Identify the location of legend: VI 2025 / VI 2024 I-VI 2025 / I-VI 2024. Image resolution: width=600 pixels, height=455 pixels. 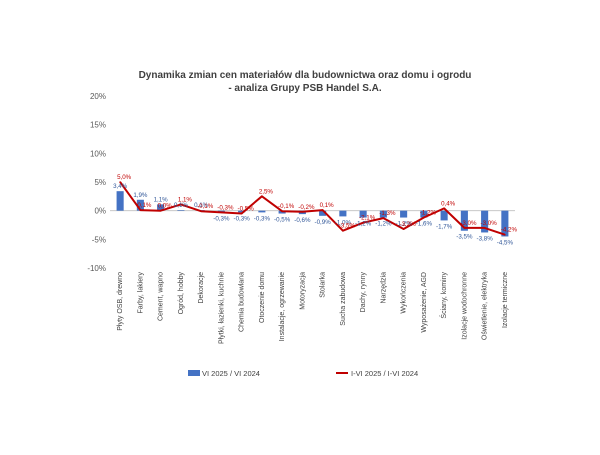
(303, 373).